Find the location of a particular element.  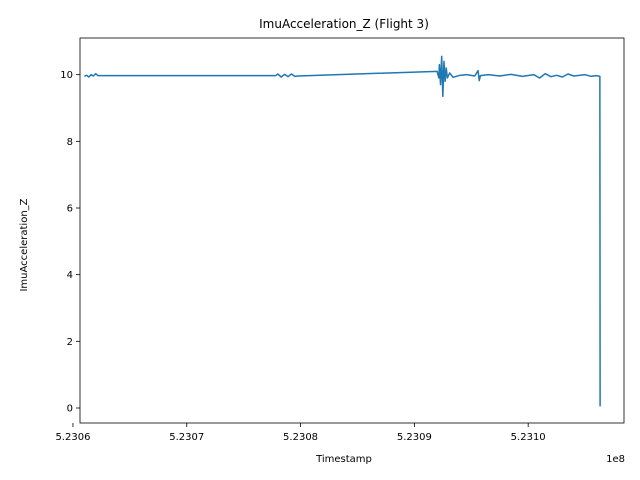

y-tick-label: 10 is located at coordinates (66, 75).